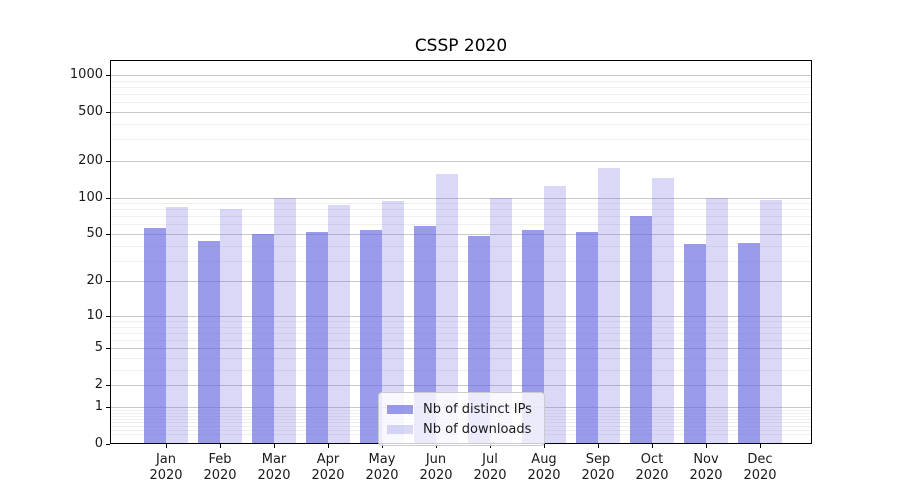 The height and width of the screenshot is (500, 900). What do you see at coordinates (555, 314) in the screenshot?
I see `bar-downloads-aug` at bounding box center [555, 314].